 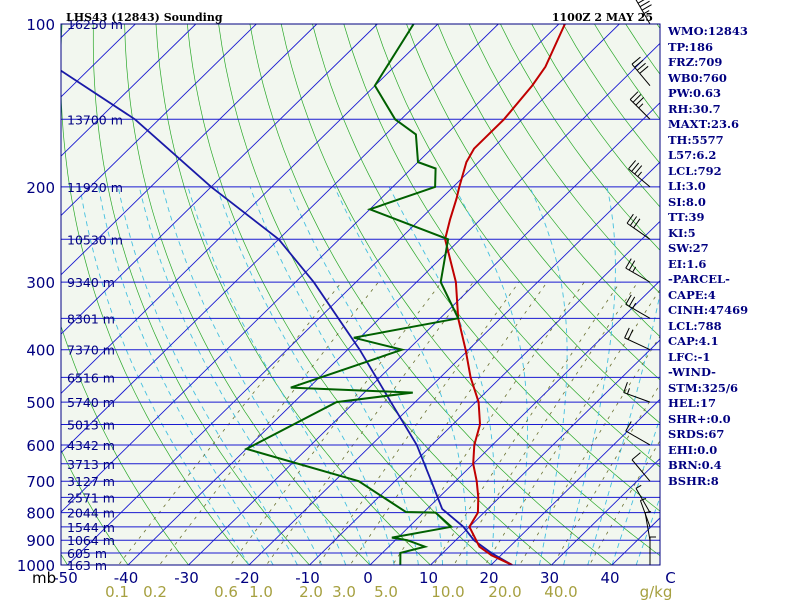 I want to click on height-label: 5013 m, so click(x=91, y=425).